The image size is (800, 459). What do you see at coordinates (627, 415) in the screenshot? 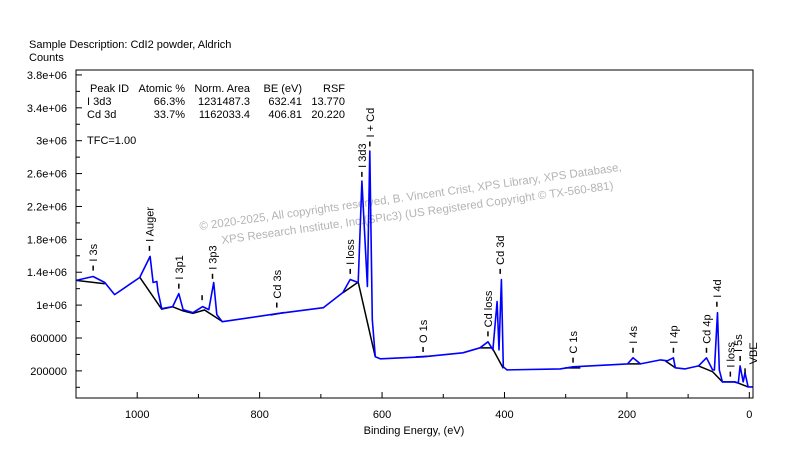
I see `x-tick-label: 200` at bounding box center [627, 415].